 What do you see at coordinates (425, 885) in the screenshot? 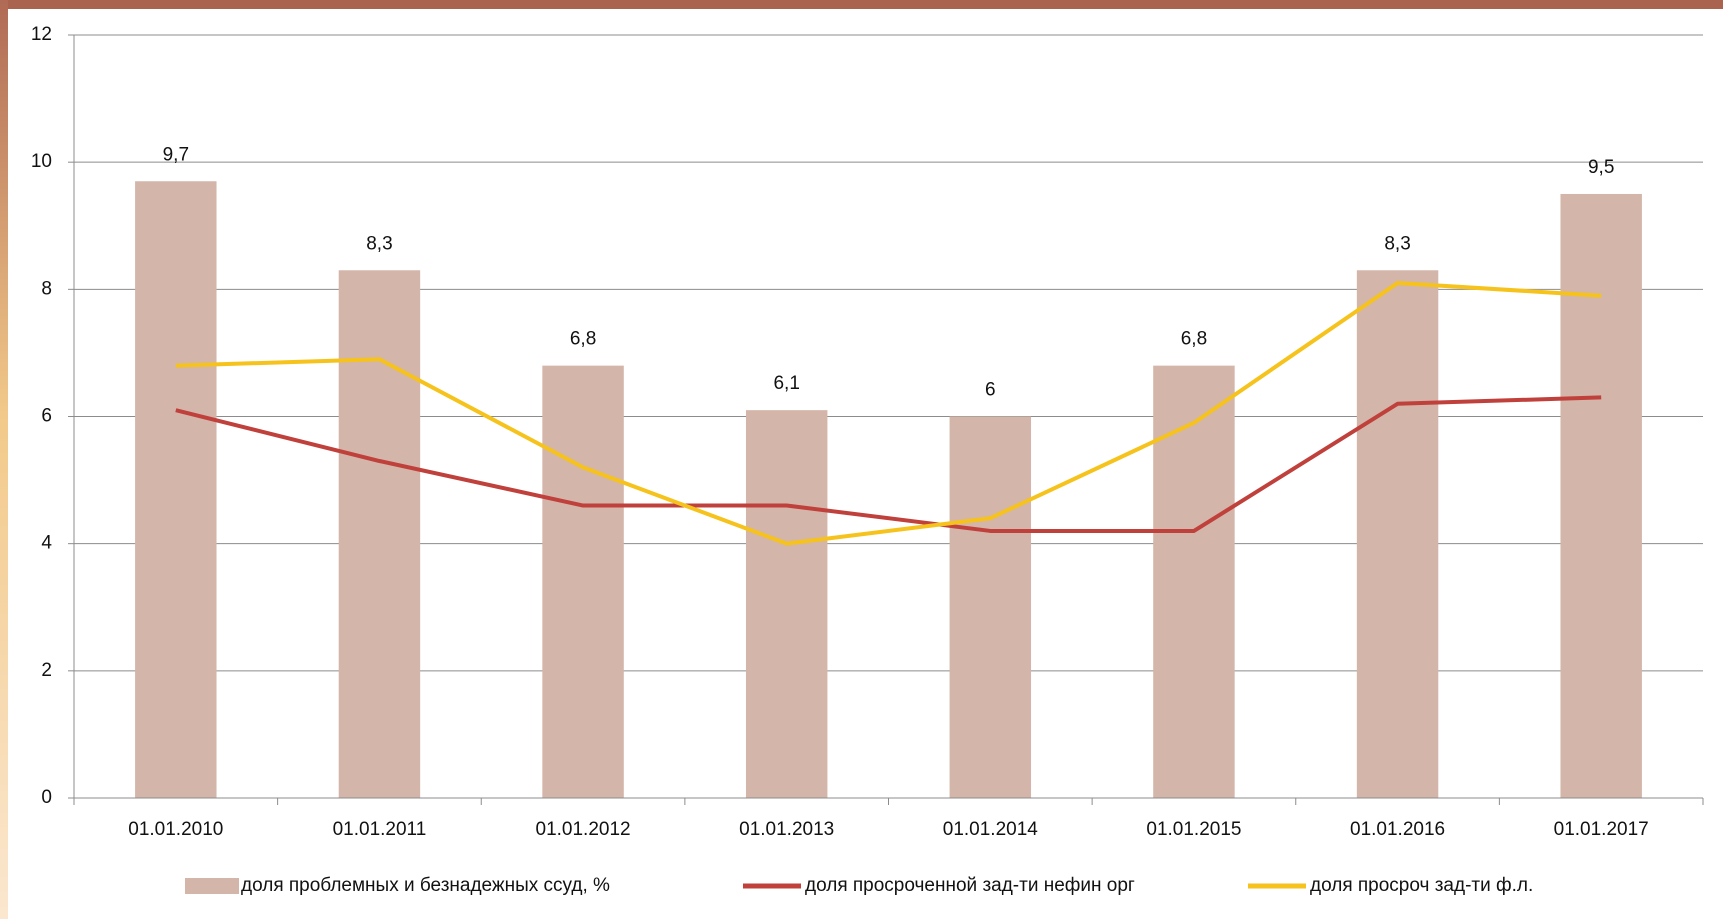
I see `legend-label: доля проблемных и безнадежных ссуд, %` at bounding box center [425, 885].